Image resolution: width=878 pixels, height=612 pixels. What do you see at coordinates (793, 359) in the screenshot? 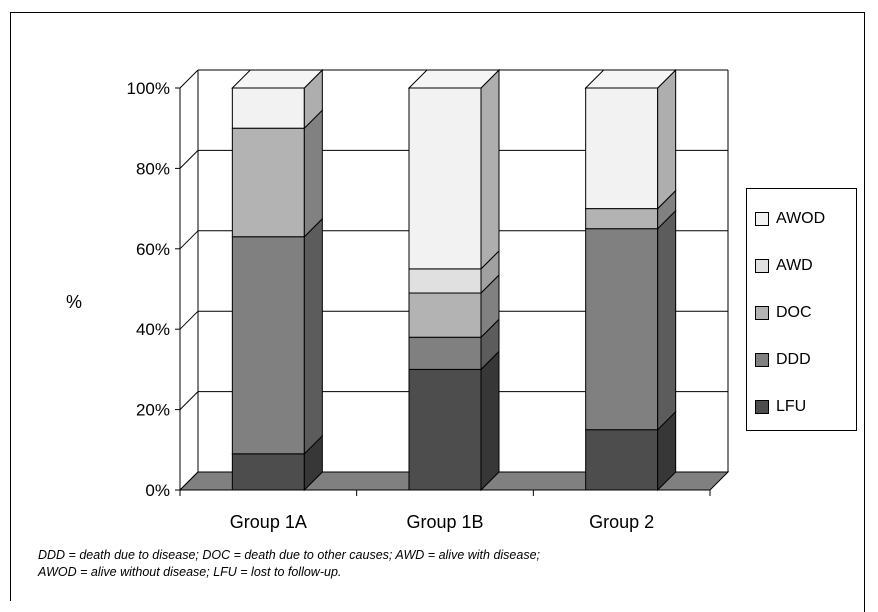
I see `legend-label: DDD` at bounding box center [793, 359].